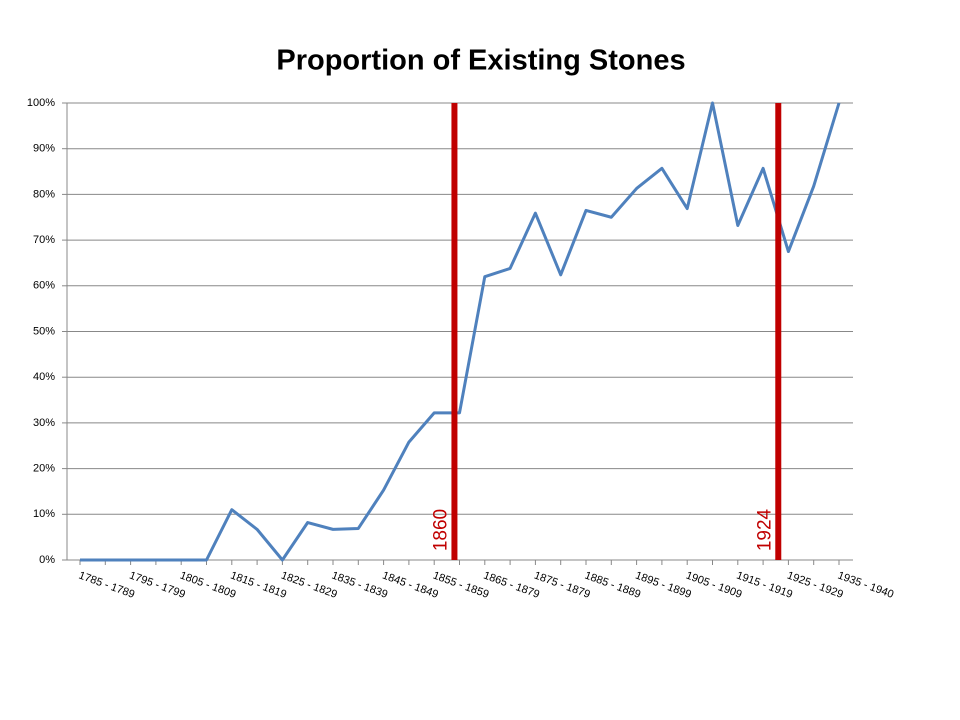 The image size is (960, 720). Describe the element at coordinates (44, 240) in the screenshot. I see `y-tick-label: 70%` at that location.